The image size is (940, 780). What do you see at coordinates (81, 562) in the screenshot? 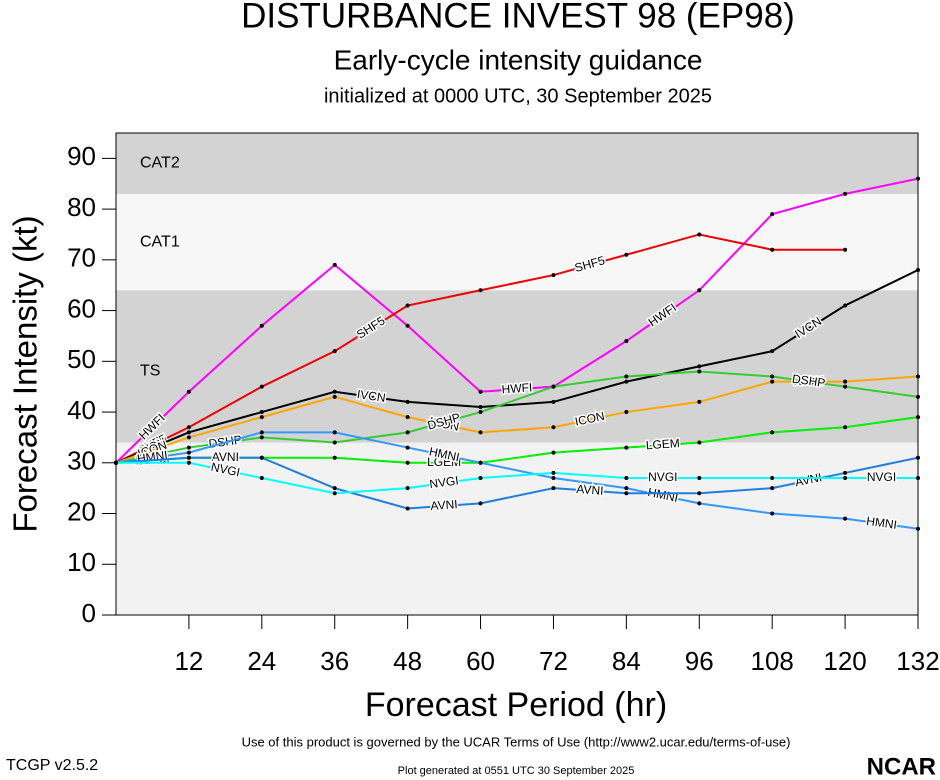
I see `y-tick-label: 10` at bounding box center [81, 562].